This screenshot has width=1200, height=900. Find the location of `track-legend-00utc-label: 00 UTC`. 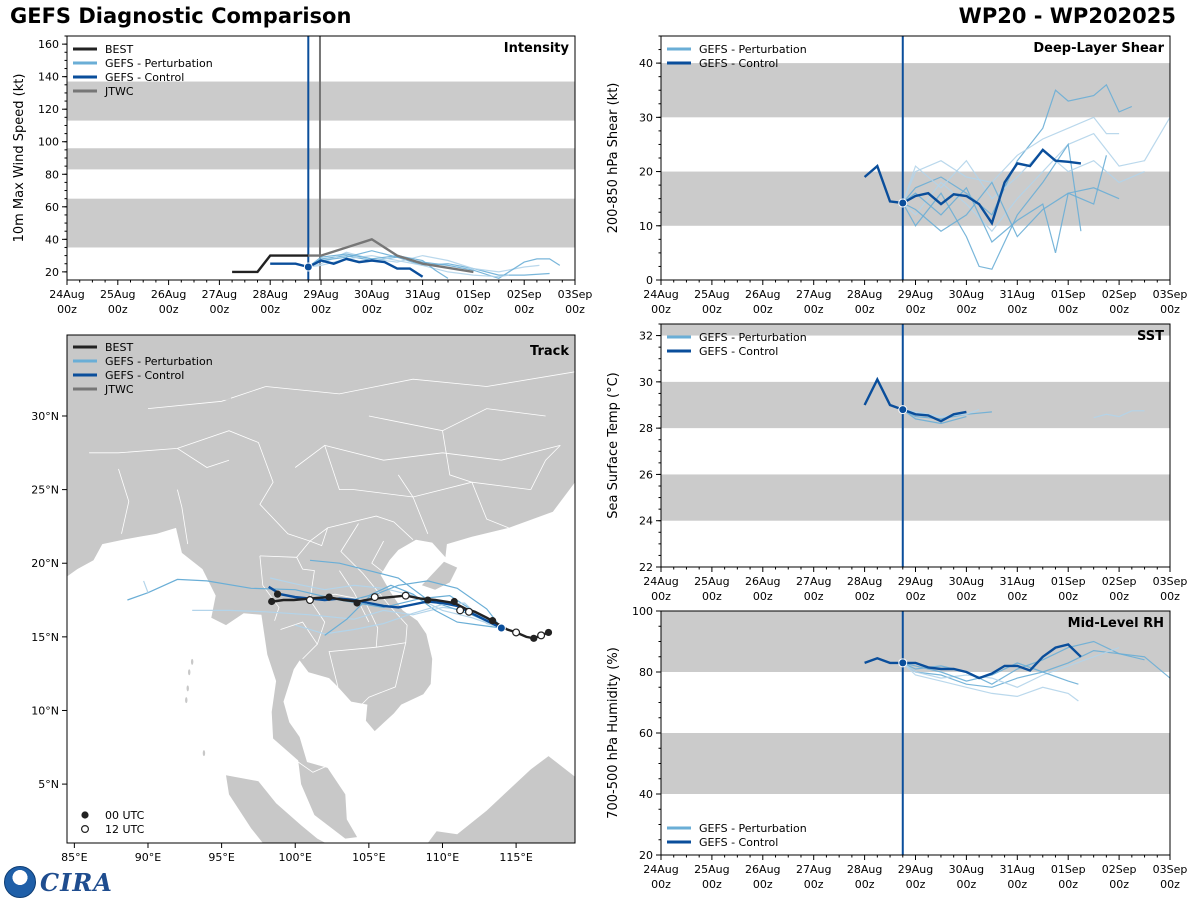

track-legend-00utc-label: 00 UTC is located at coordinates (125, 815).